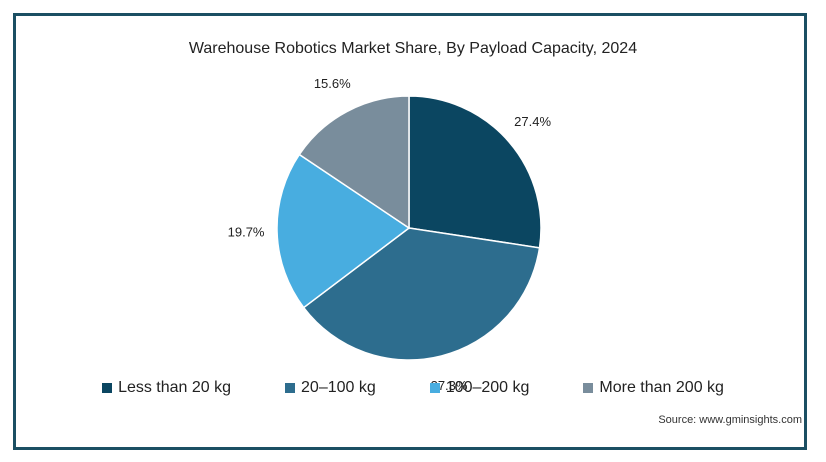  I want to click on legend-label: Less than 20 kg, so click(175, 387).